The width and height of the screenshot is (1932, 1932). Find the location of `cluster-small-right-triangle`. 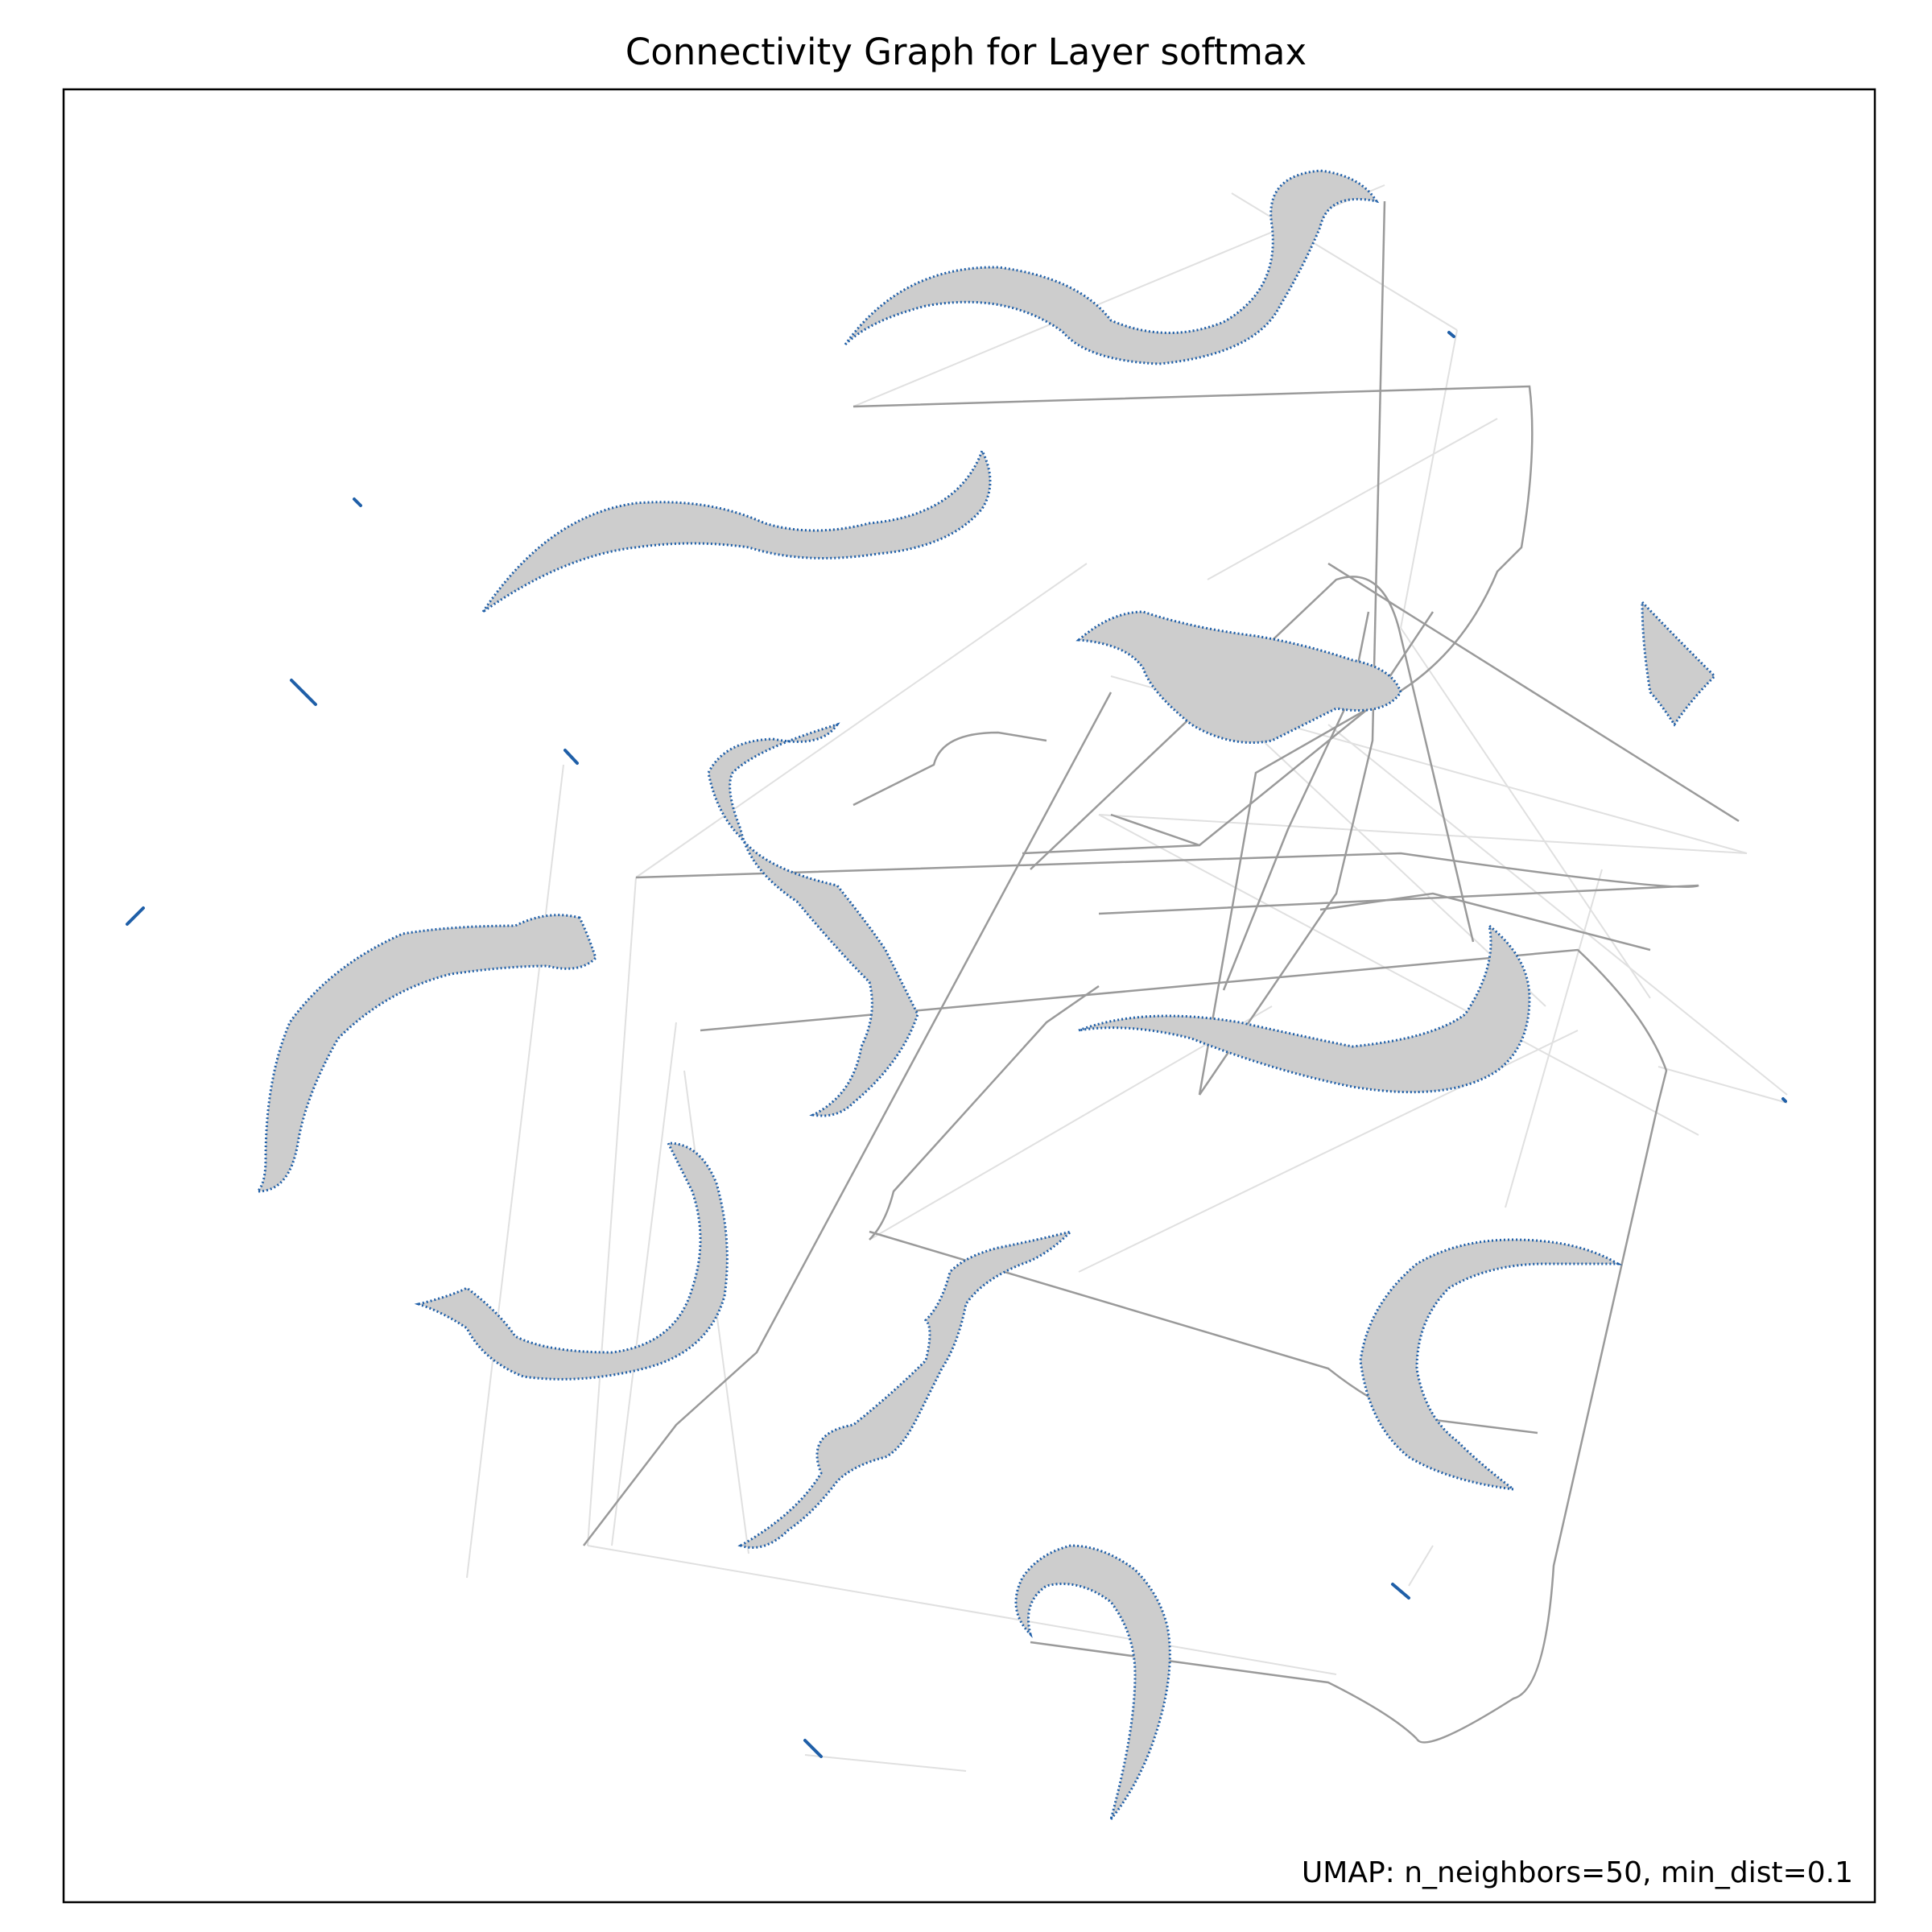

cluster-small-right-triangle is located at coordinates (1679, 663).